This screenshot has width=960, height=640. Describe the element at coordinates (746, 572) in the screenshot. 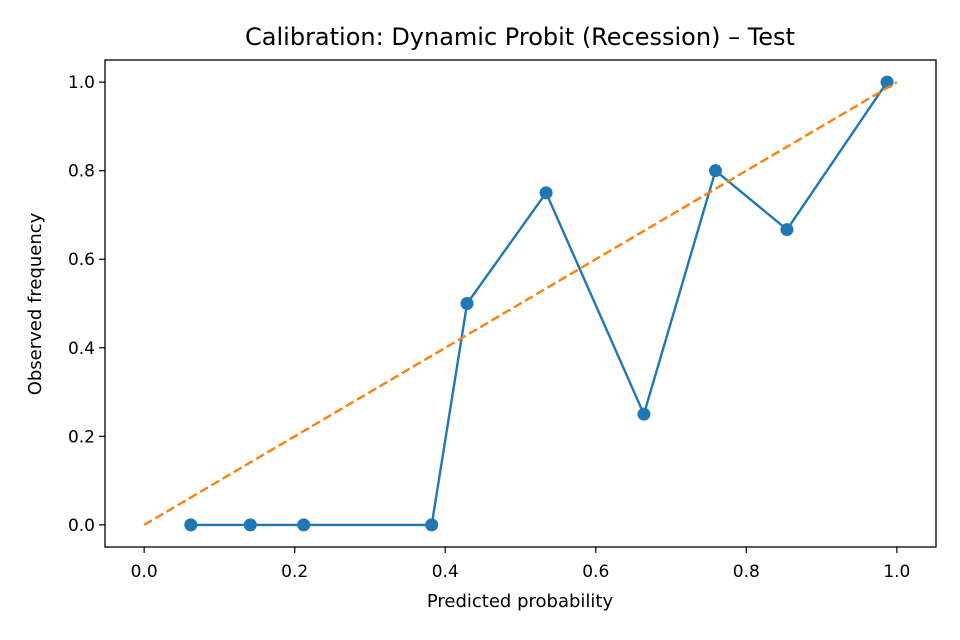

I see `x-tick-label: 0.8` at that location.